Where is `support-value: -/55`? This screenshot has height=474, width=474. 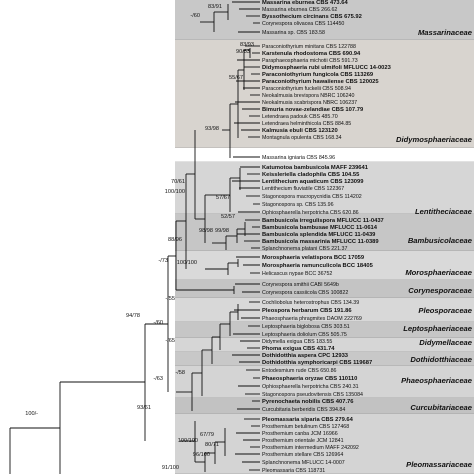 support-value: -/55 is located at coordinates (170, 299).